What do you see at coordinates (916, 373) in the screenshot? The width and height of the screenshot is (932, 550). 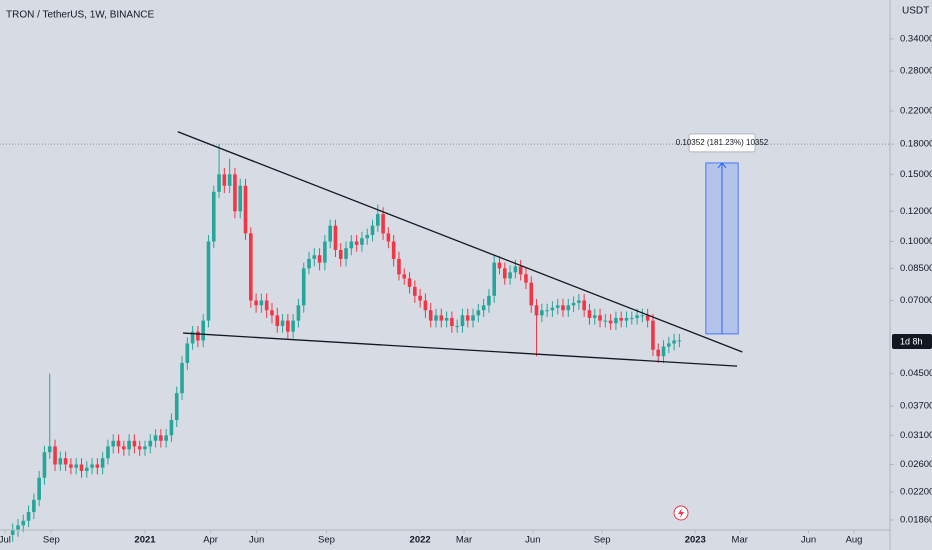 I see `y-tick-label: 0.04500` at bounding box center [916, 373].